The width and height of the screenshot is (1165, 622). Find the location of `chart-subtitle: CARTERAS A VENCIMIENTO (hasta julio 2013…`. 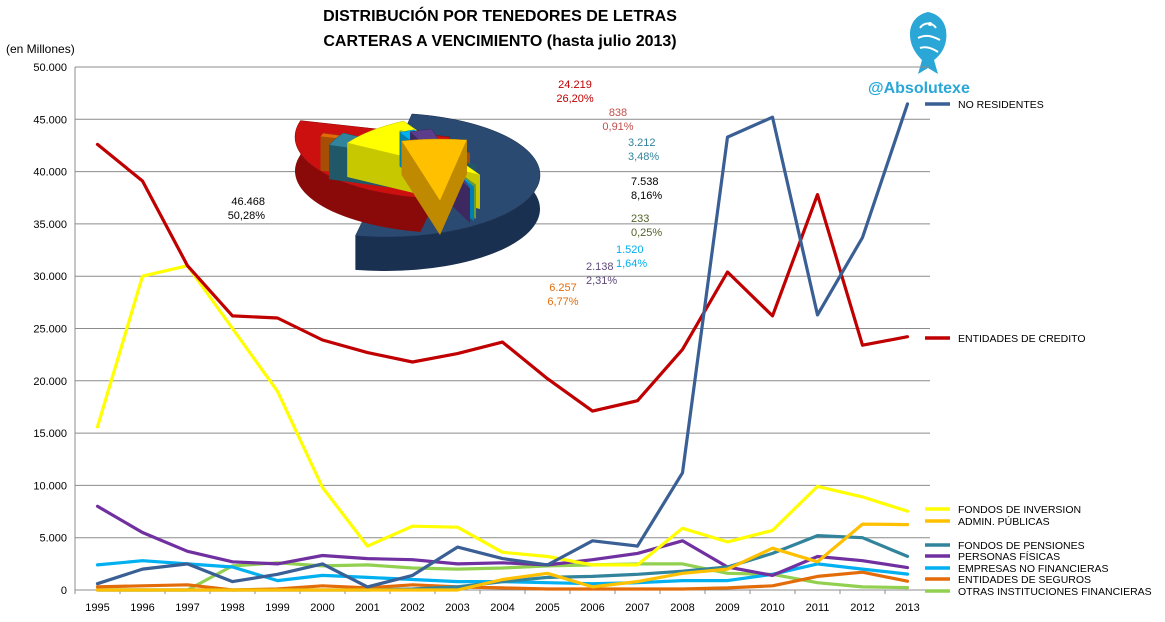

chart-subtitle: CARTERAS A VENCIMIENTO (hasta julio 2013… is located at coordinates (500, 41).